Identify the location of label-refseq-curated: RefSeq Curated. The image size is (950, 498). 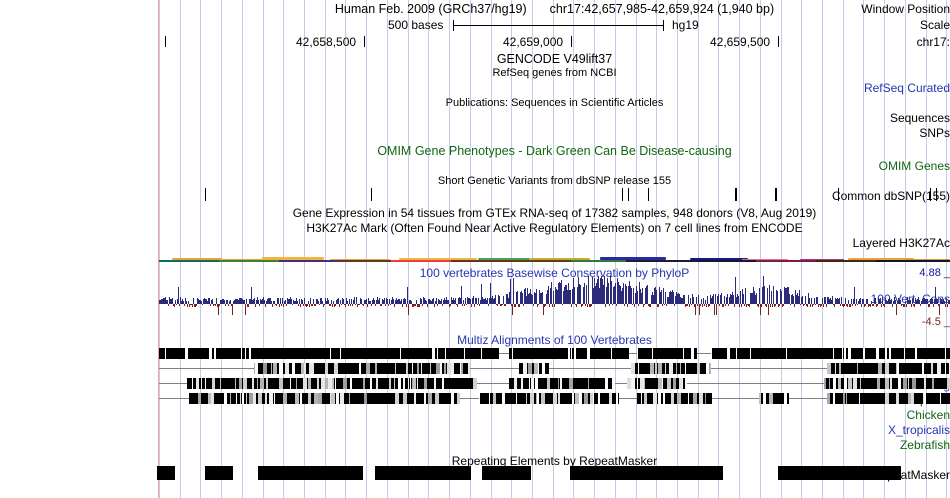
(906, 88).